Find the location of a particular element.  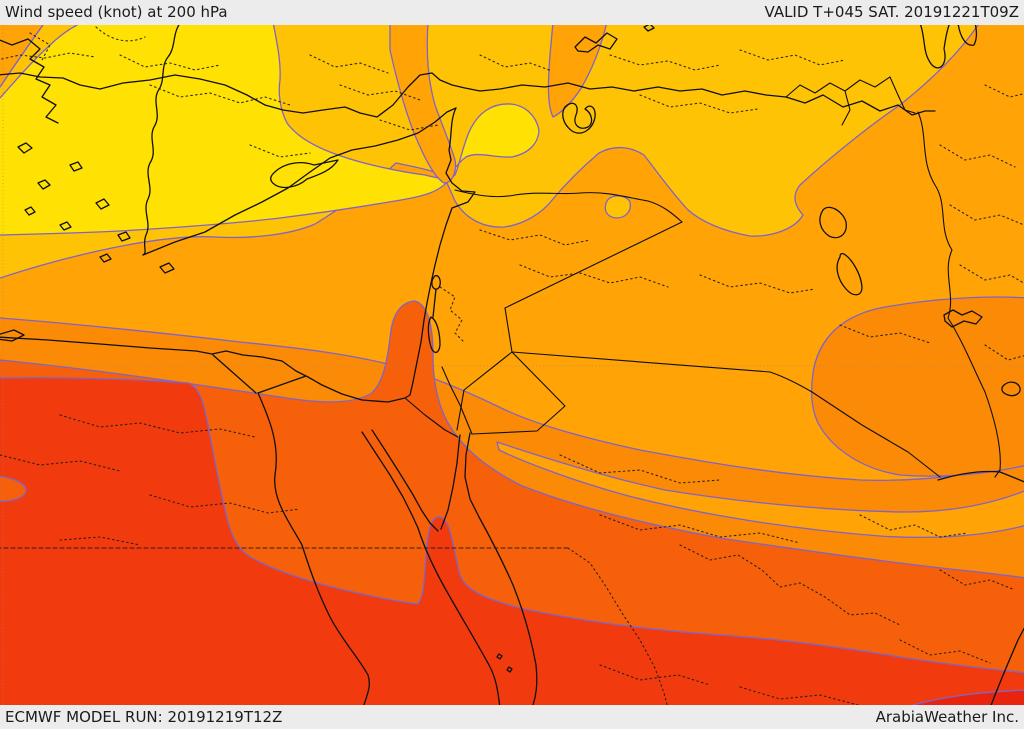

lake-urmia is located at coordinates (849, 274).